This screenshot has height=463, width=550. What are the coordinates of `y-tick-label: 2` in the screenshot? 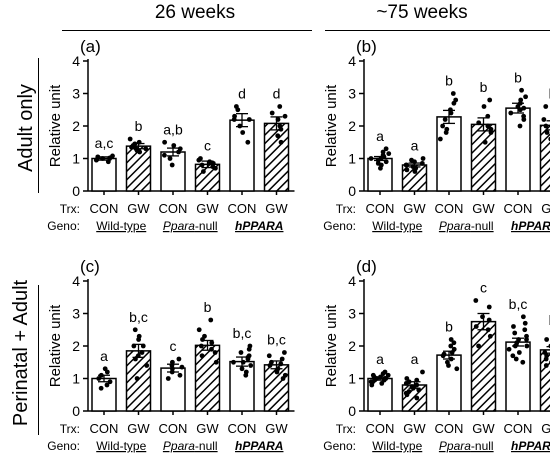 It's located at (352, 346).